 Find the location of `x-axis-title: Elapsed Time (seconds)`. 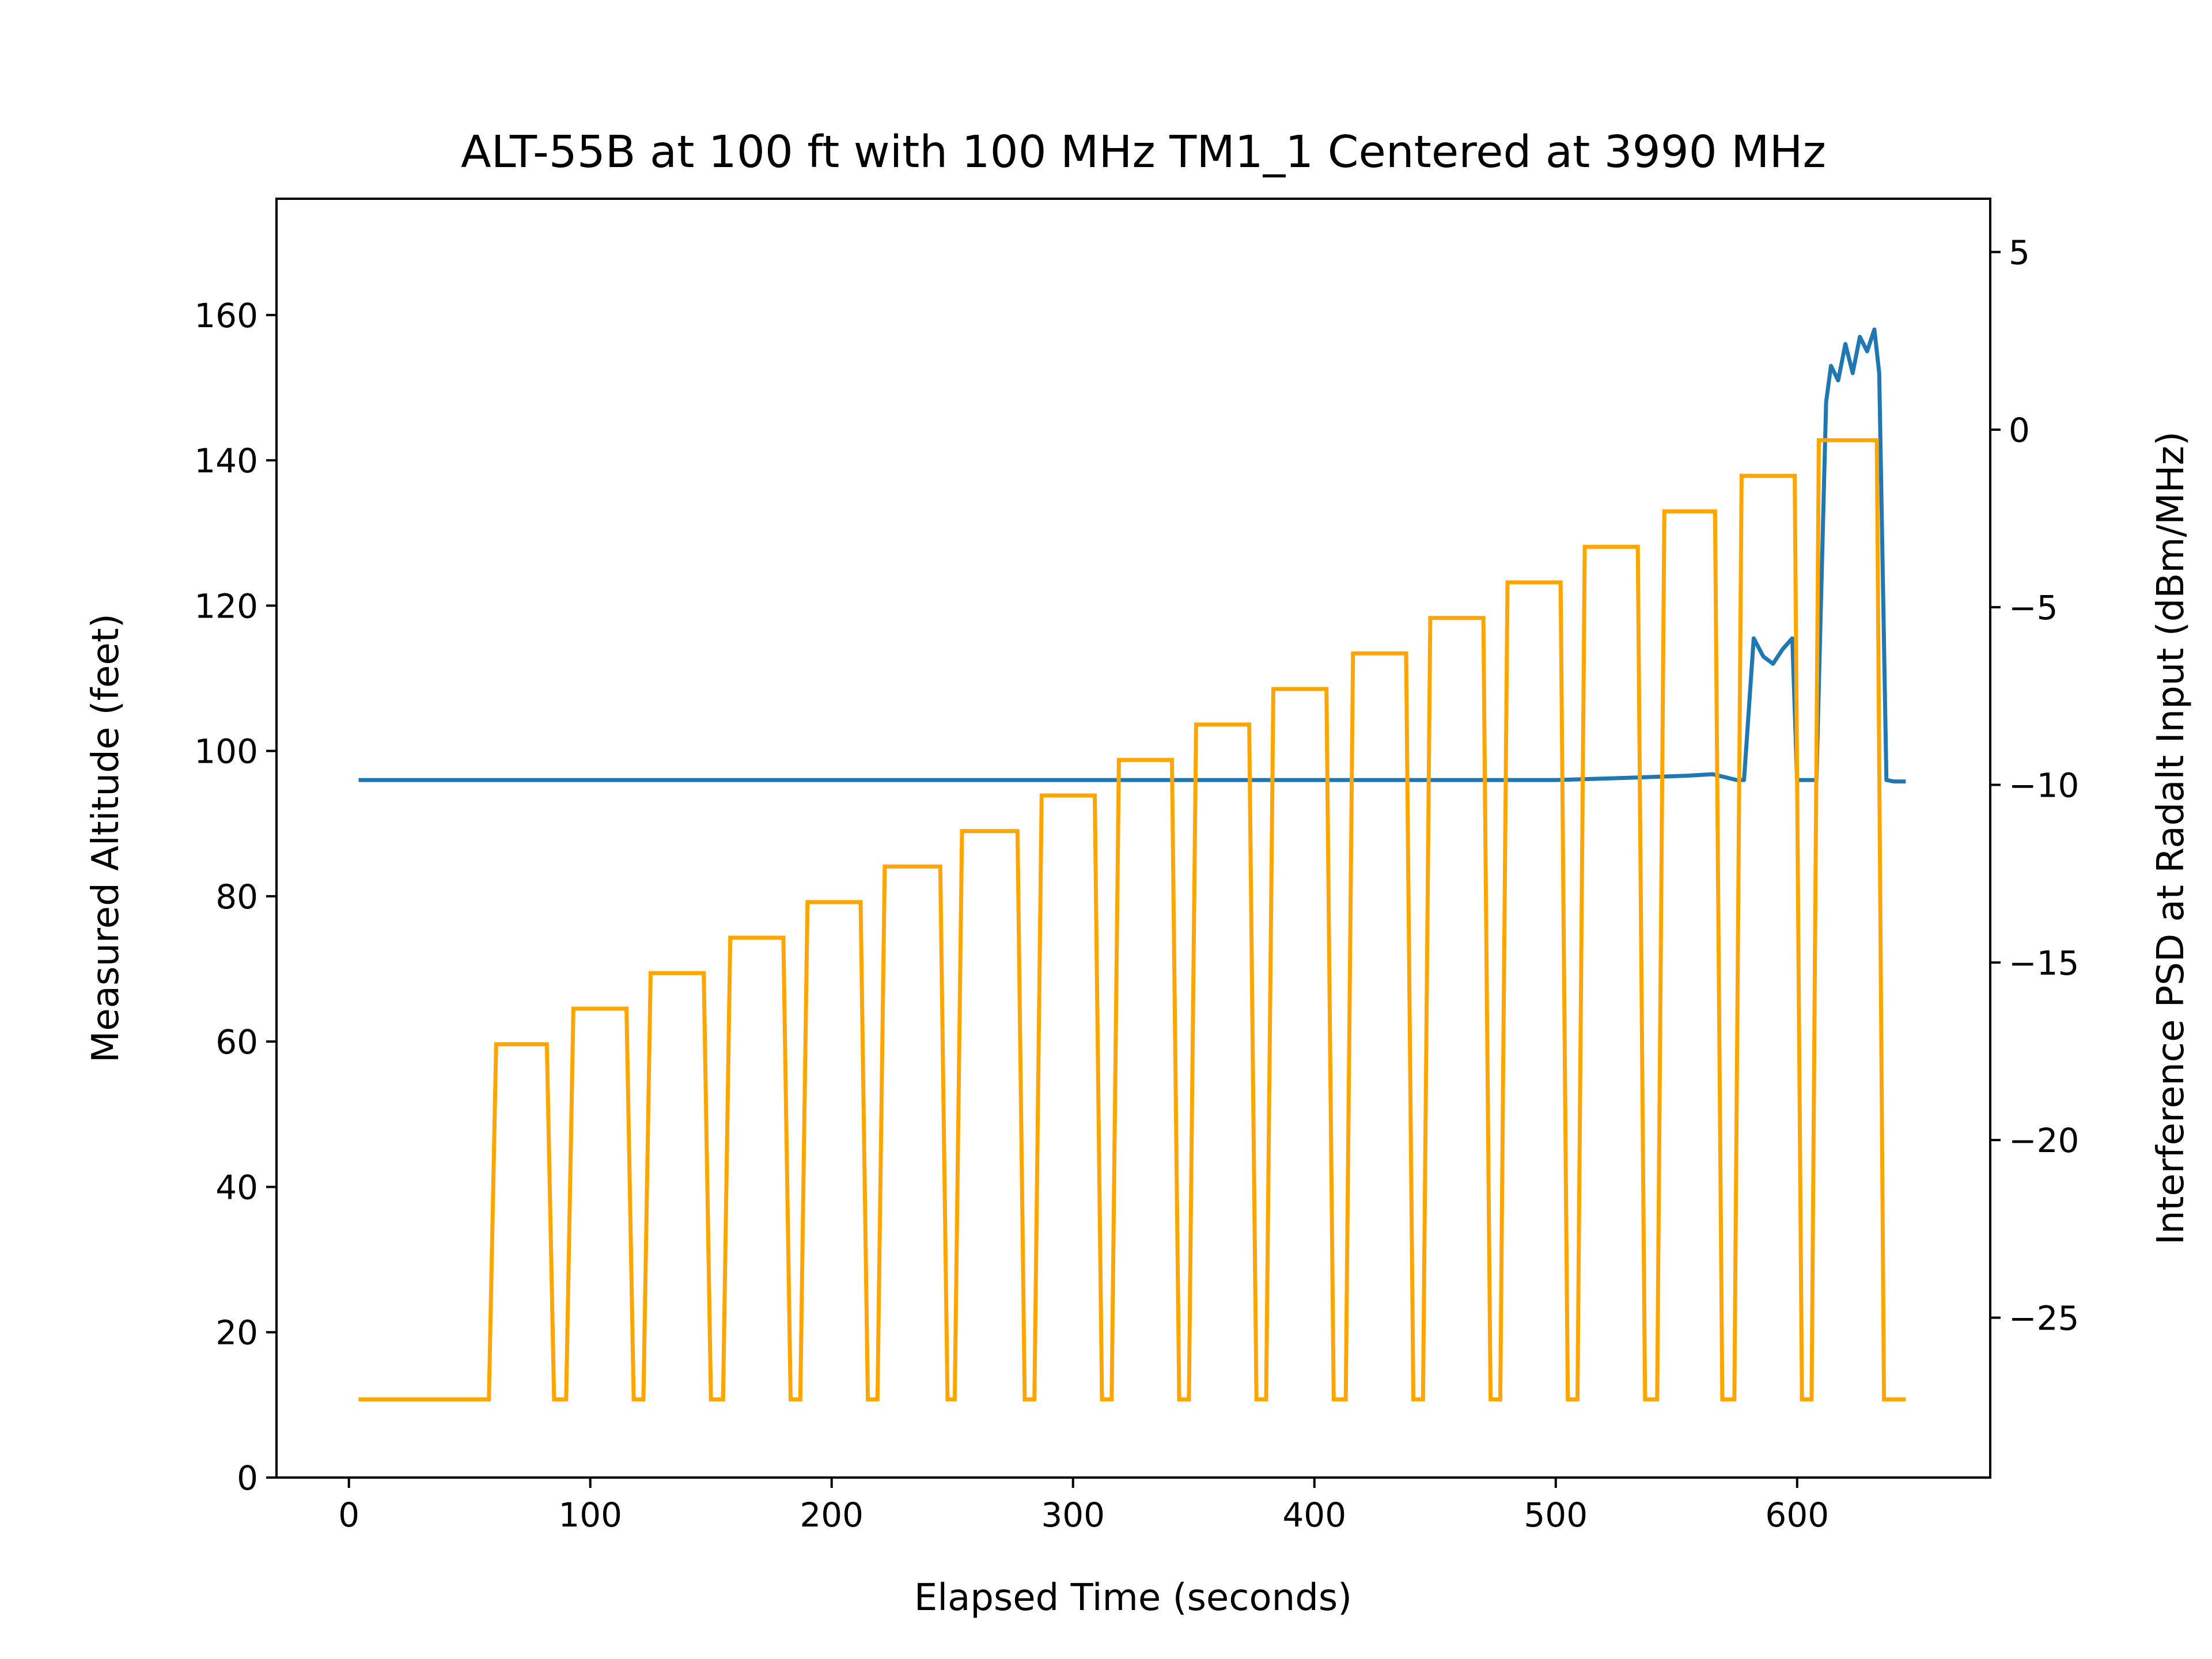

x-axis-title: Elapsed Time (seconds) is located at coordinates (1133, 1598).